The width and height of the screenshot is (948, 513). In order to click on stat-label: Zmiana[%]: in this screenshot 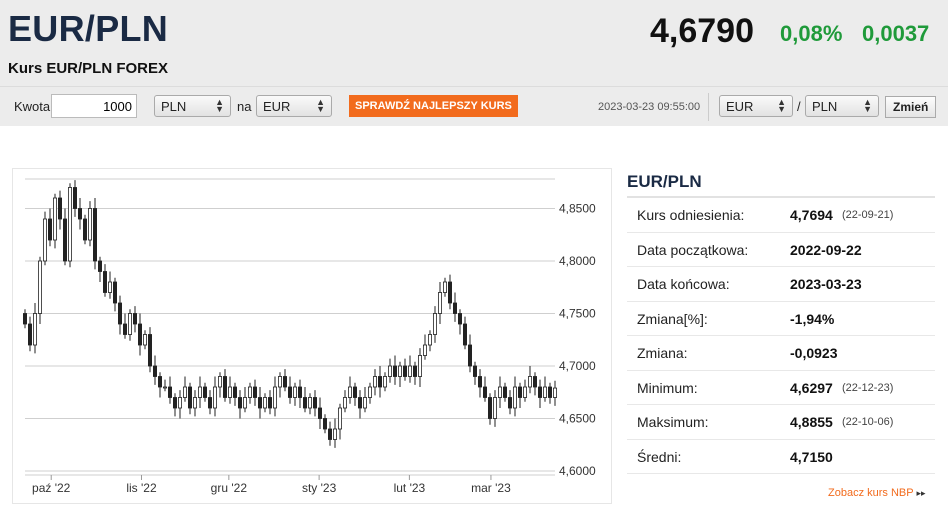, I will do `click(672, 318)`.